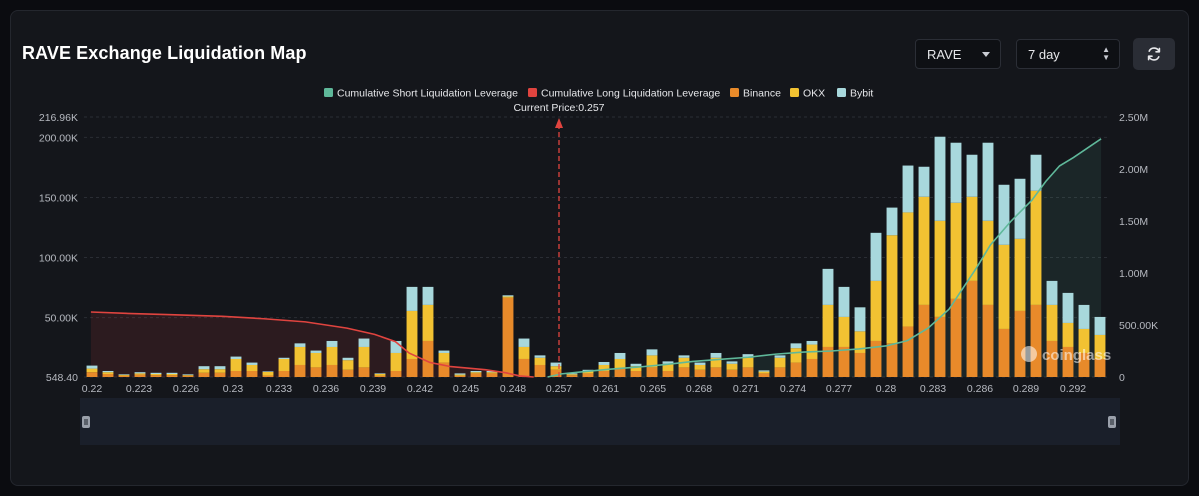 The height and width of the screenshot is (496, 1199). Describe the element at coordinates (653, 389) in the screenshot. I see `x-tick-label: 0.265` at that location.